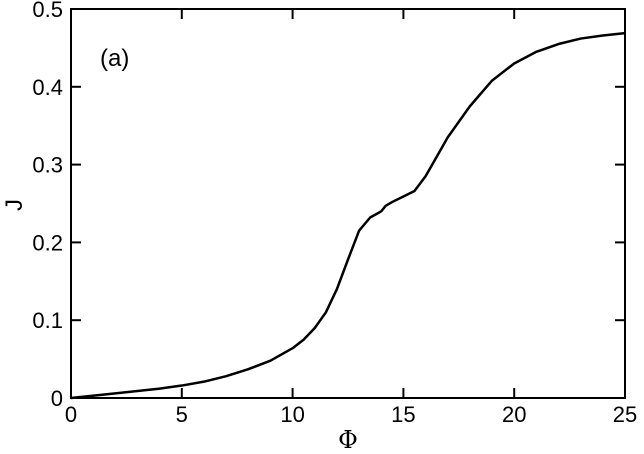  I want to click on x-tick-label: 25, so click(625, 414).